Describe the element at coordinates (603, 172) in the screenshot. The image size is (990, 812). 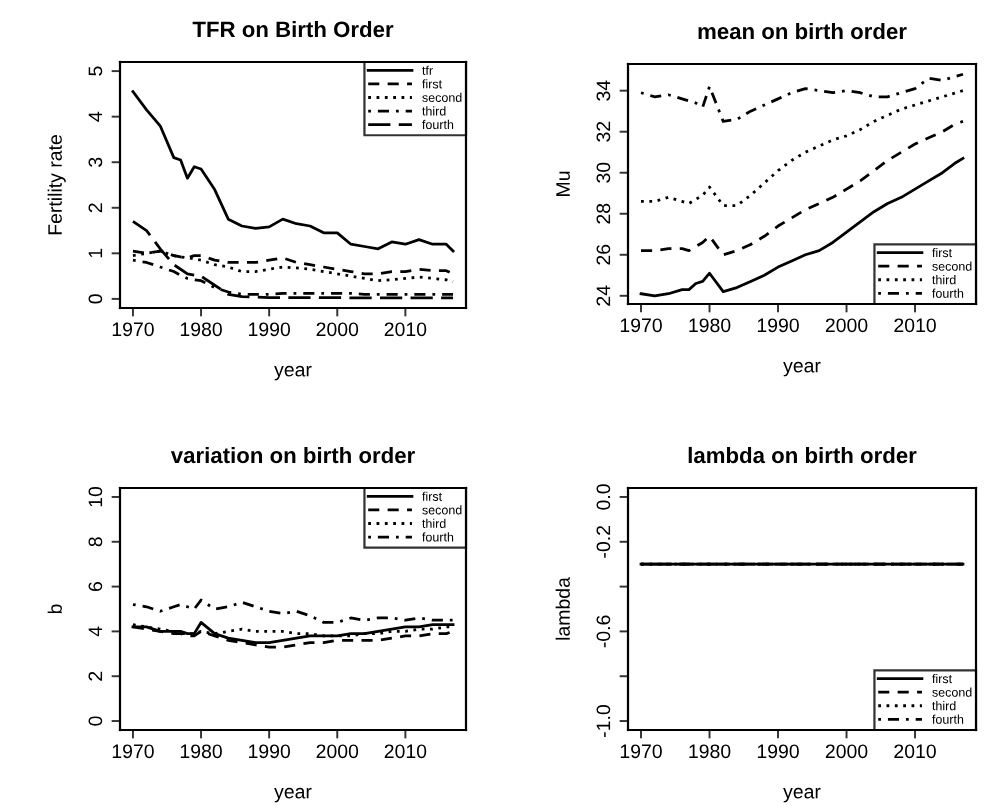
I see `y-tick-label: 30` at that location.